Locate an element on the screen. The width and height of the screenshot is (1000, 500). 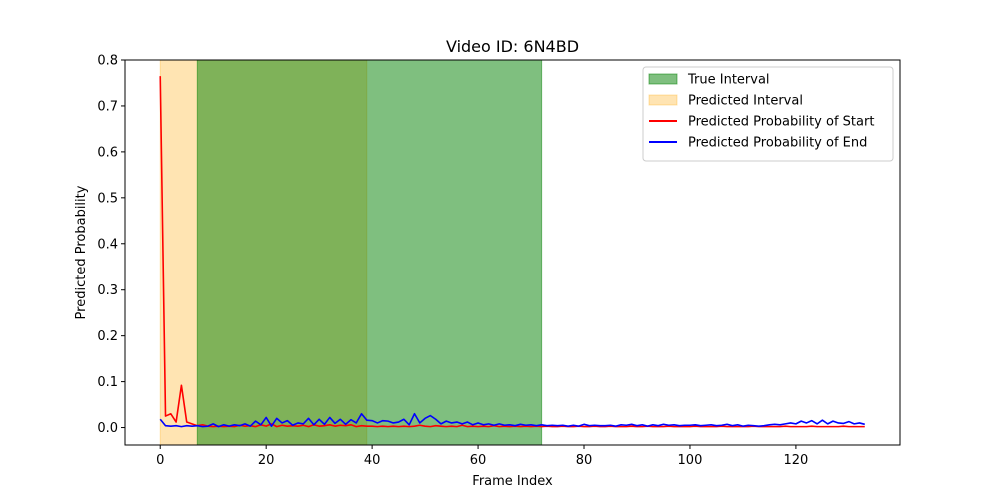
y-axis-label: Predicted Probability is located at coordinates (81, 252).